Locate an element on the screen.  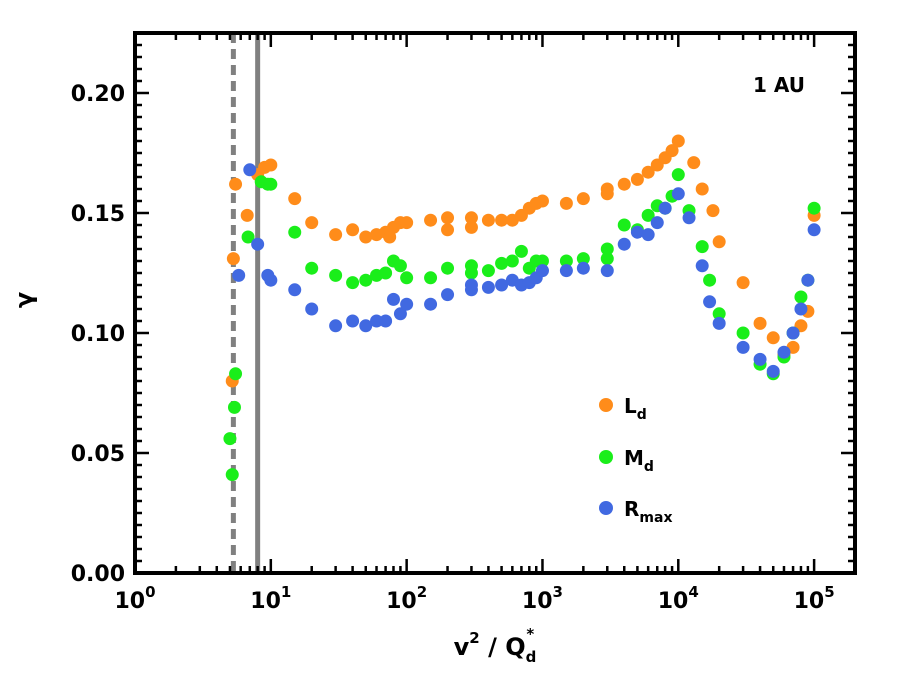
x-axis-title-sup: * is located at coordinates (530, 634).